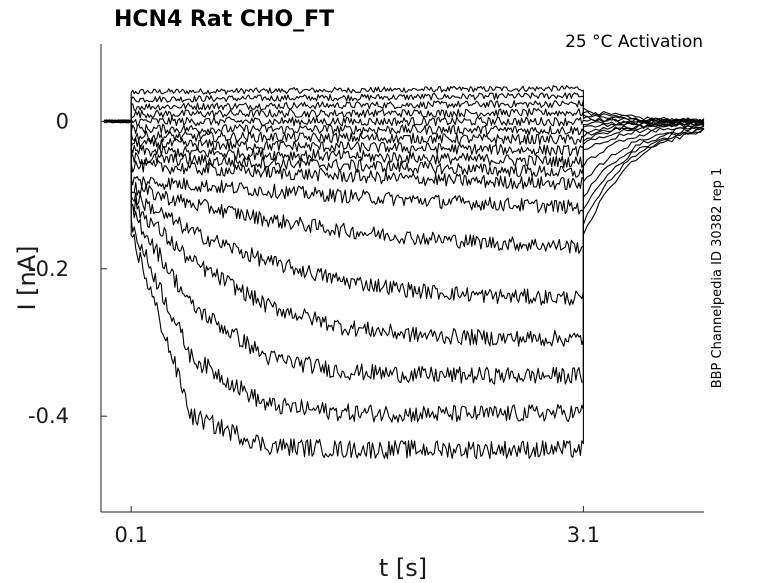  What do you see at coordinates (27, 277) in the screenshot?
I see `y-axis-label: I [nA]` at bounding box center [27, 277].